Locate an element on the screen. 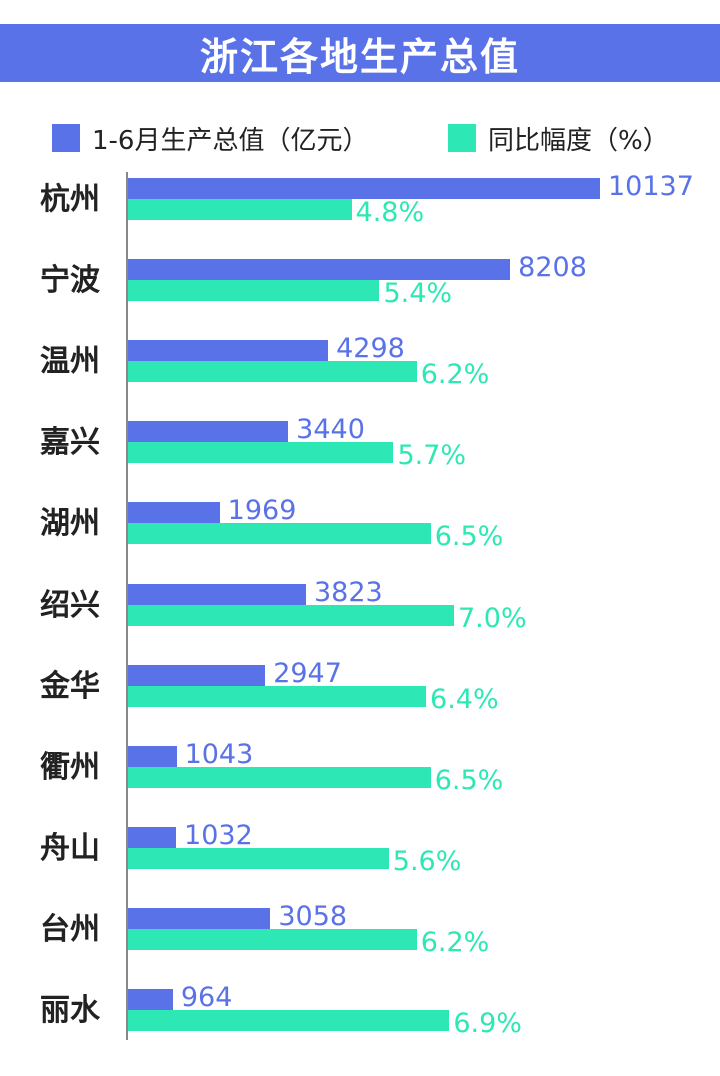 The image size is (720, 1076). value-label: 3823 is located at coordinates (348, 592).